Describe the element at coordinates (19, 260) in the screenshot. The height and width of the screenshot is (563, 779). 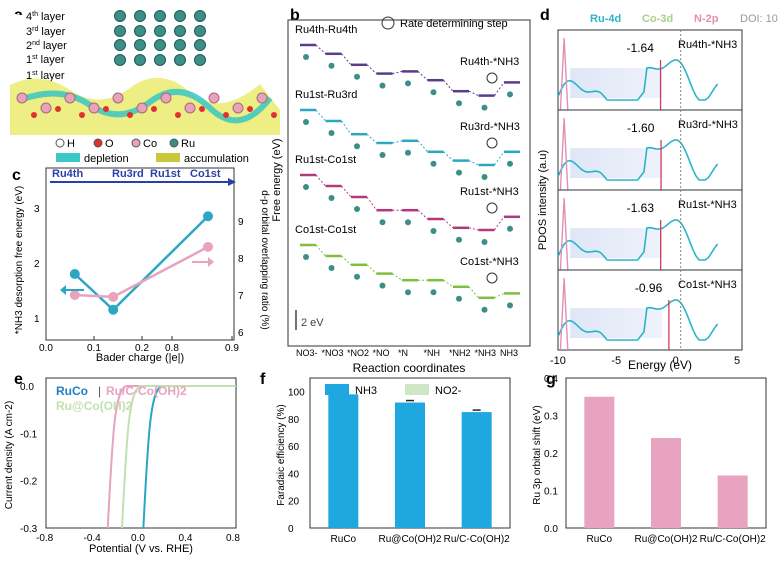
I see `ylabel-left-c: *NH3 desorption free energy (eV)` at that location.